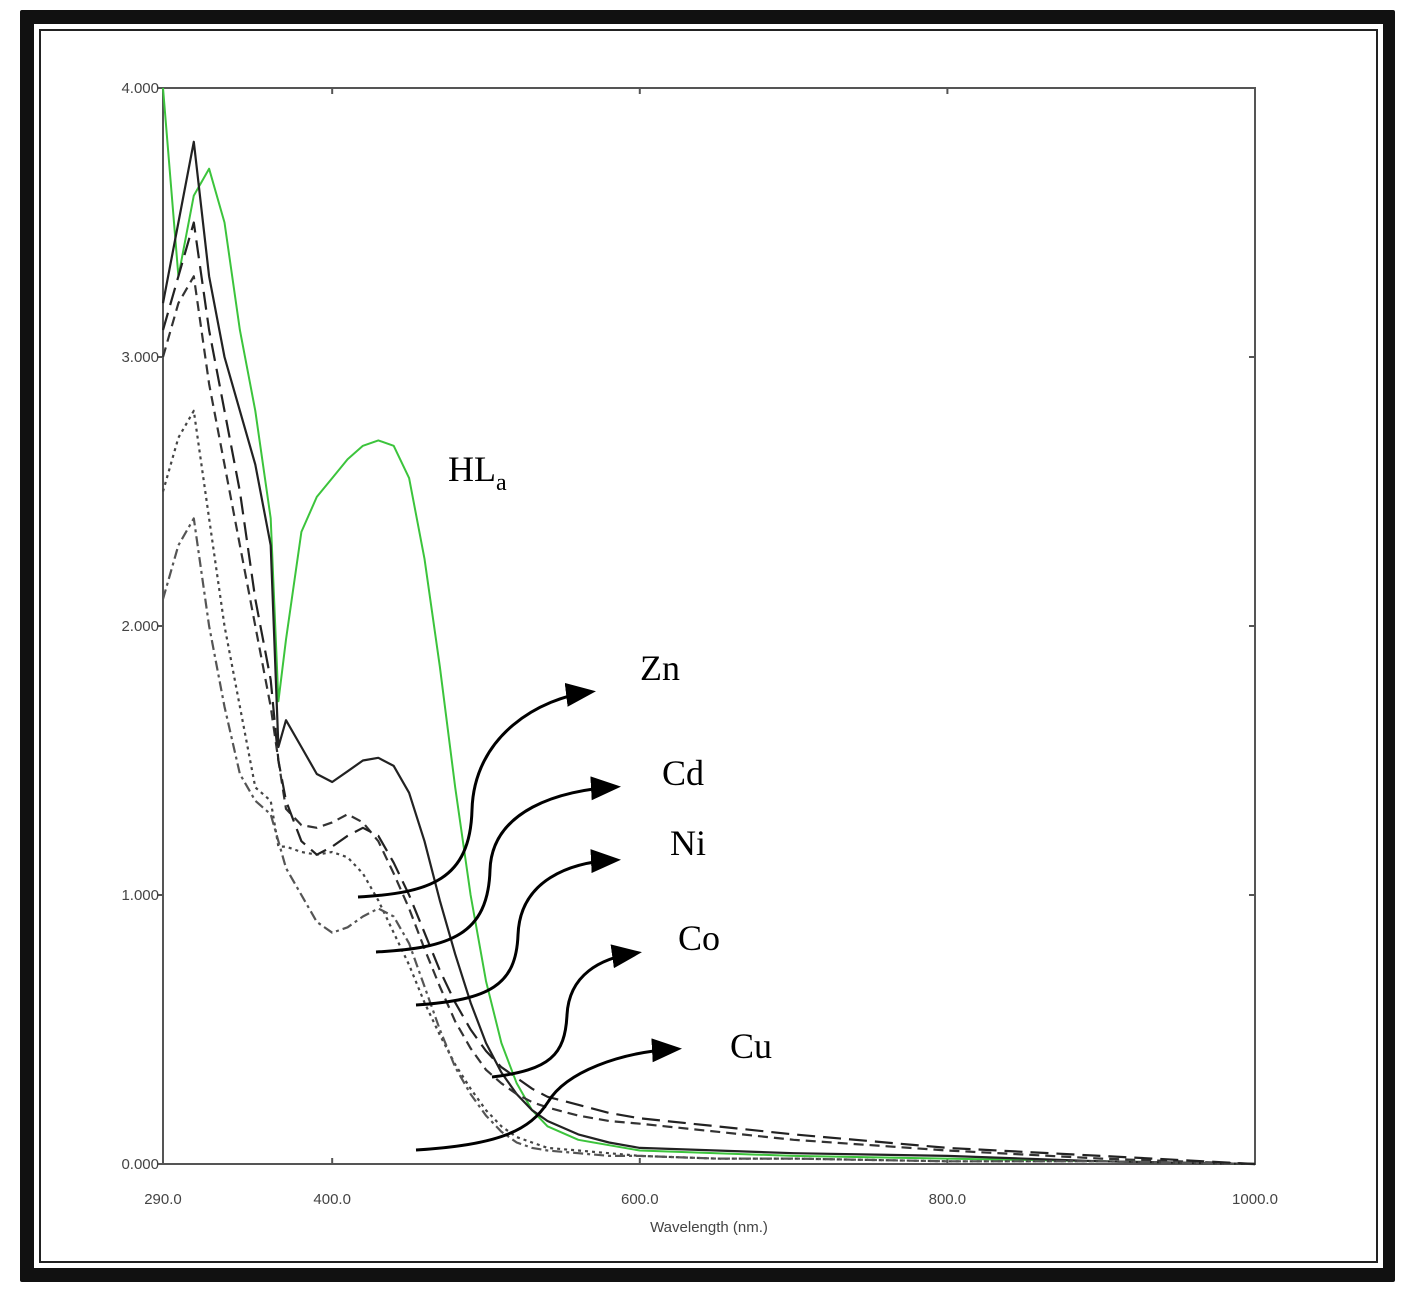 The width and height of the screenshot is (1410, 1291). What do you see at coordinates (688, 843) in the screenshot?
I see `label-ni: Ni` at bounding box center [688, 843].